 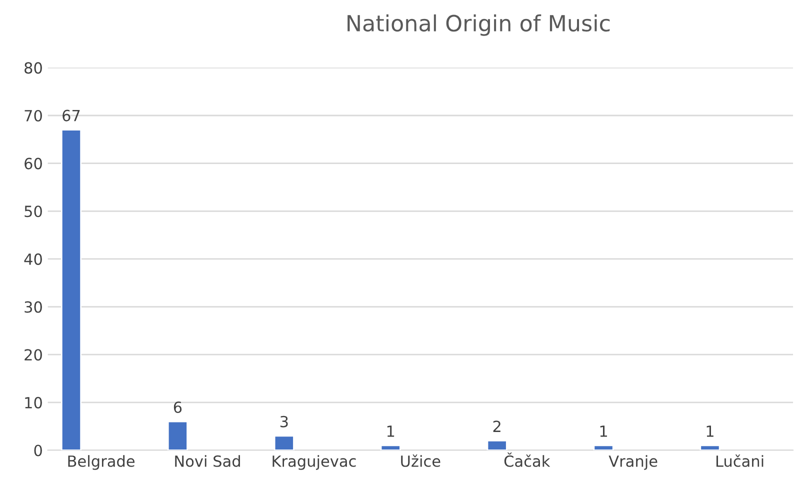 I want to click on y-tick-label: 70, so click(x=33, y=116).